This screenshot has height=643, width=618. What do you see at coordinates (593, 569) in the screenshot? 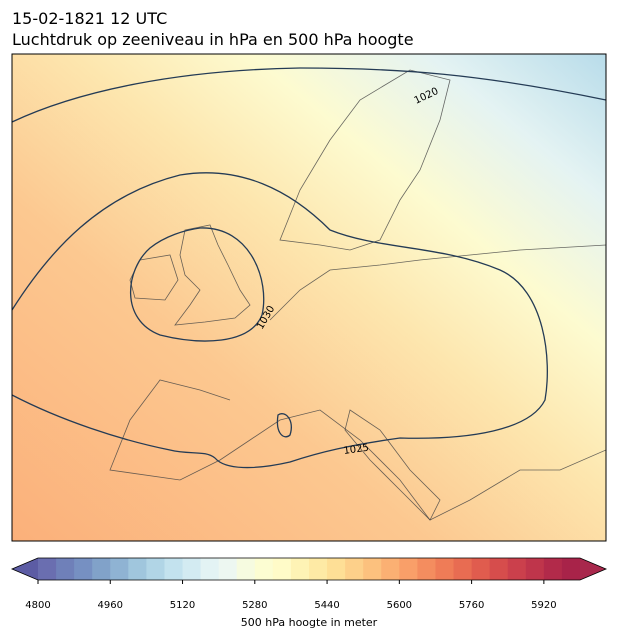
I see `colorbar-over` at bounding box center [593, 569].